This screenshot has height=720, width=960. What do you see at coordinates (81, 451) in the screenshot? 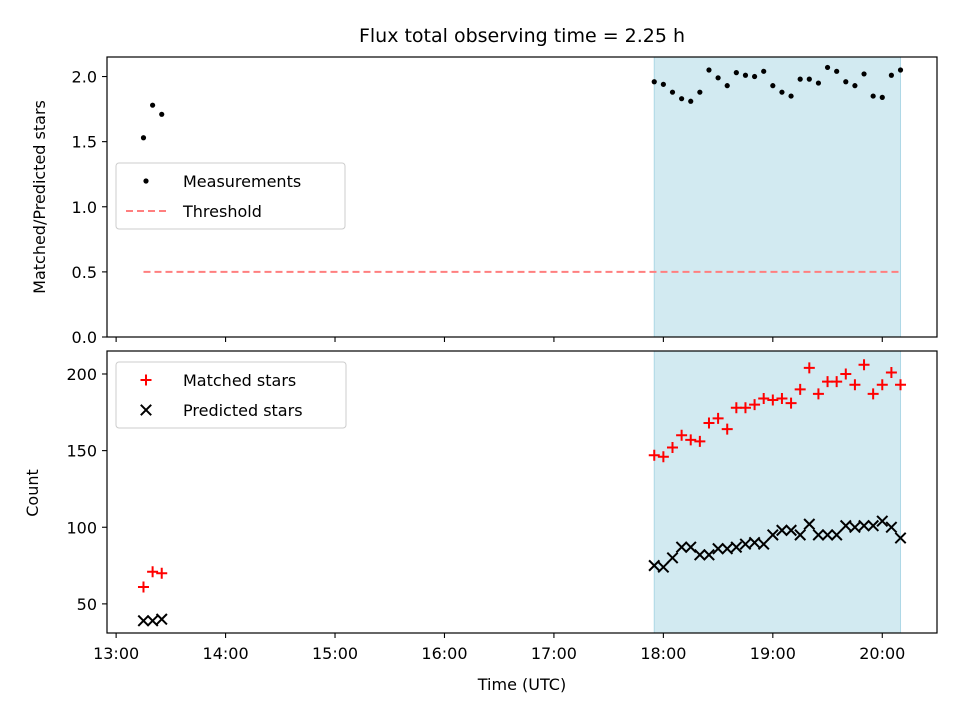
I see `bottom-y-tick-label-2: 150` at bounding box center [81, 451].